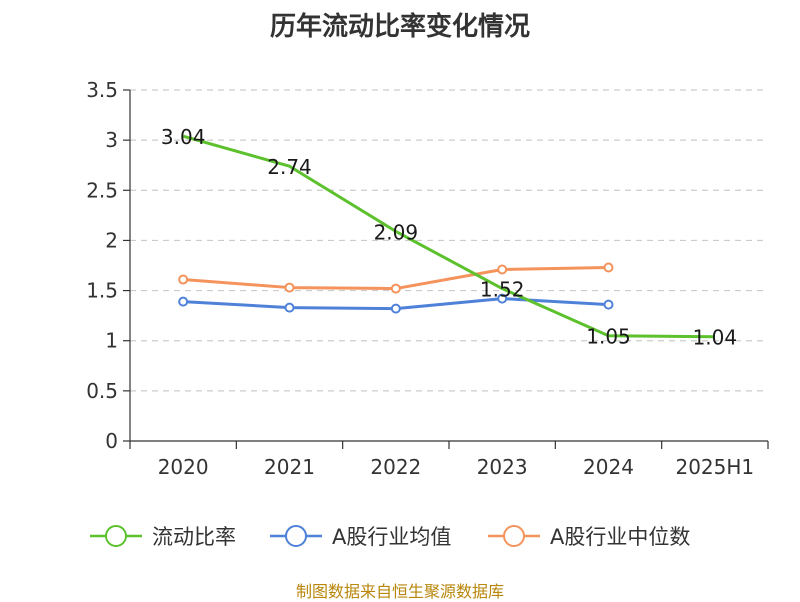 The image size is (800, 602). I want to click on y-tick-label: 1, so click(111, 341).